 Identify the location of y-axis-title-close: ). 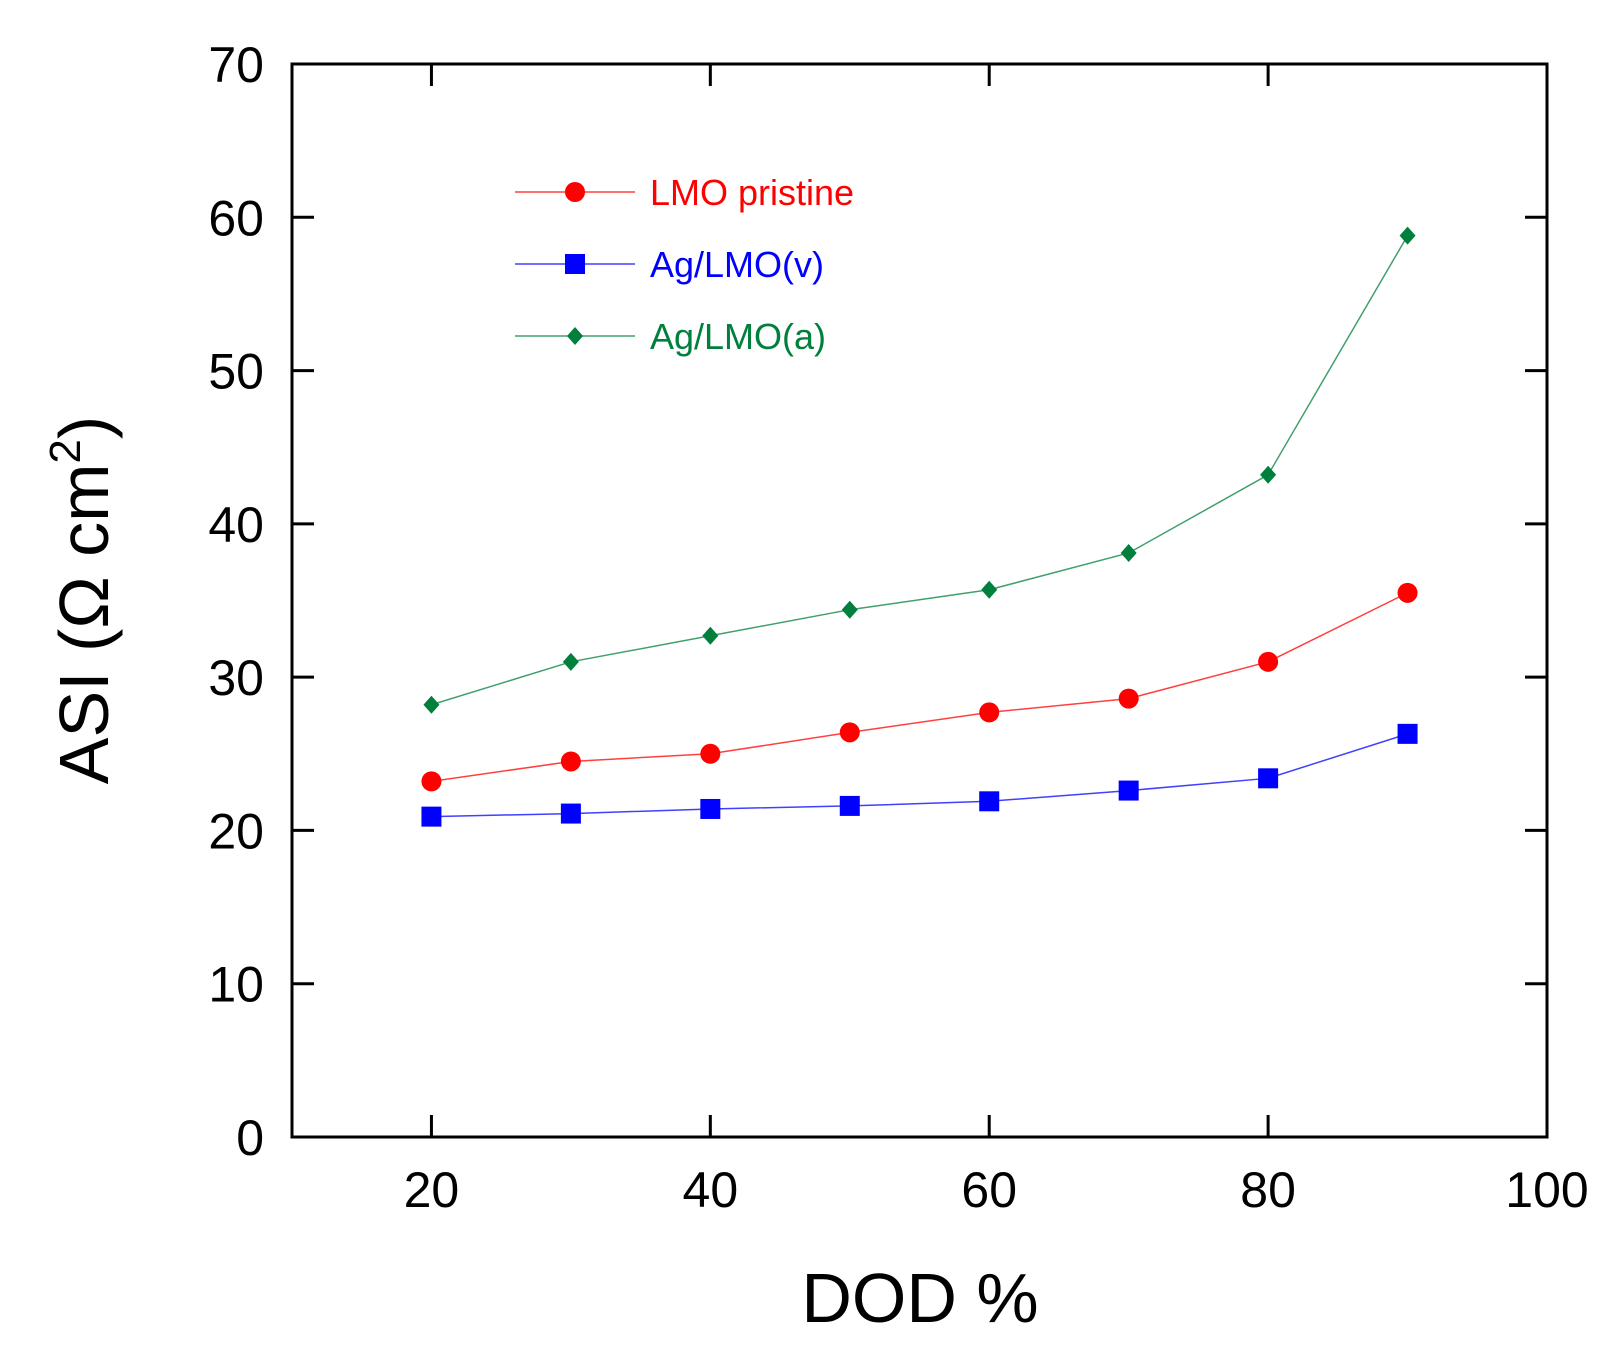
(84, 427).